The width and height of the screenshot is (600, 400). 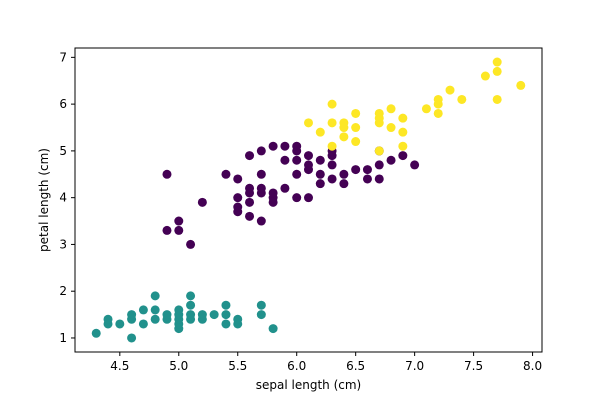 What do you see at coordinates (237, 366) in the screenshot?
I see `x-tick-label: 5.5` at bounding box center [237, 366].